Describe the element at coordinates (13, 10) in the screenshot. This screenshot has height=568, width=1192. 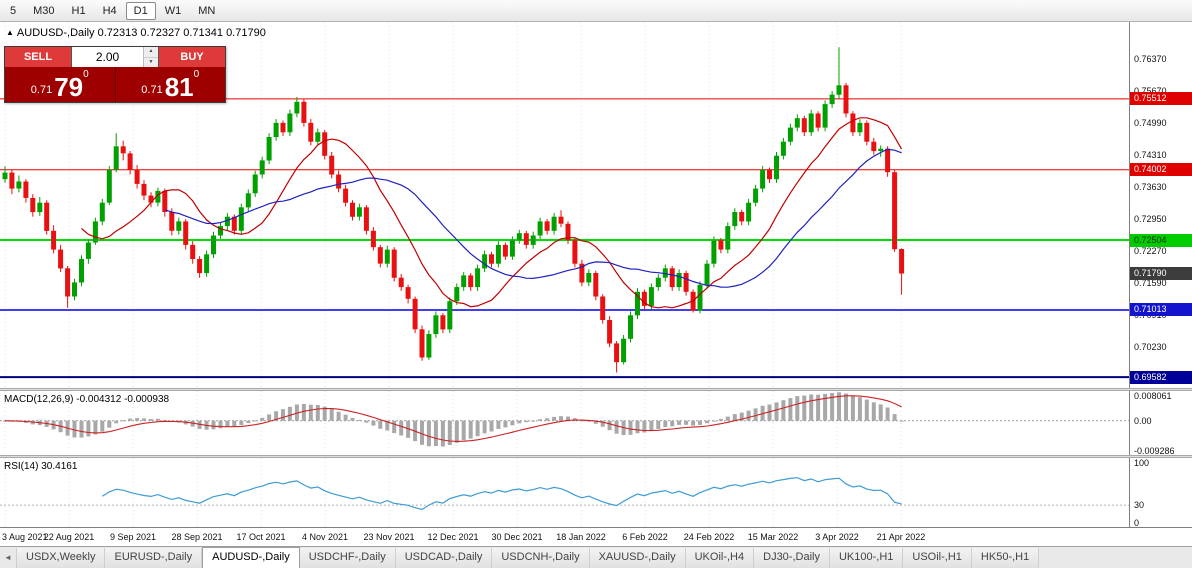
I see `timeframe-button-5: 5` at that location.